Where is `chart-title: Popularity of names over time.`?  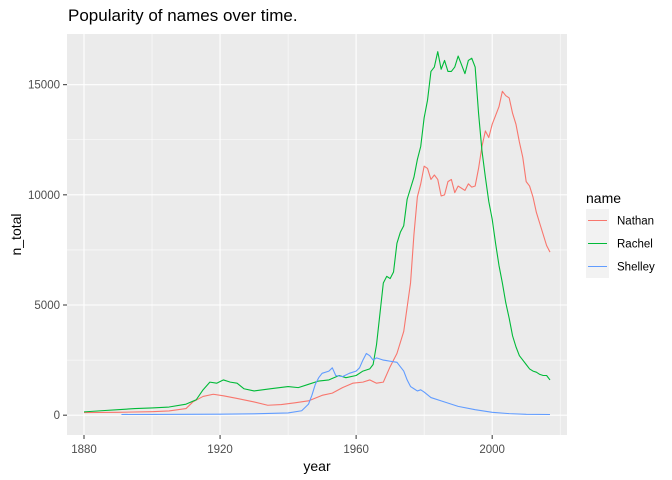 chart-title: Popularity of names over time. is located at coordinates (183, 15).